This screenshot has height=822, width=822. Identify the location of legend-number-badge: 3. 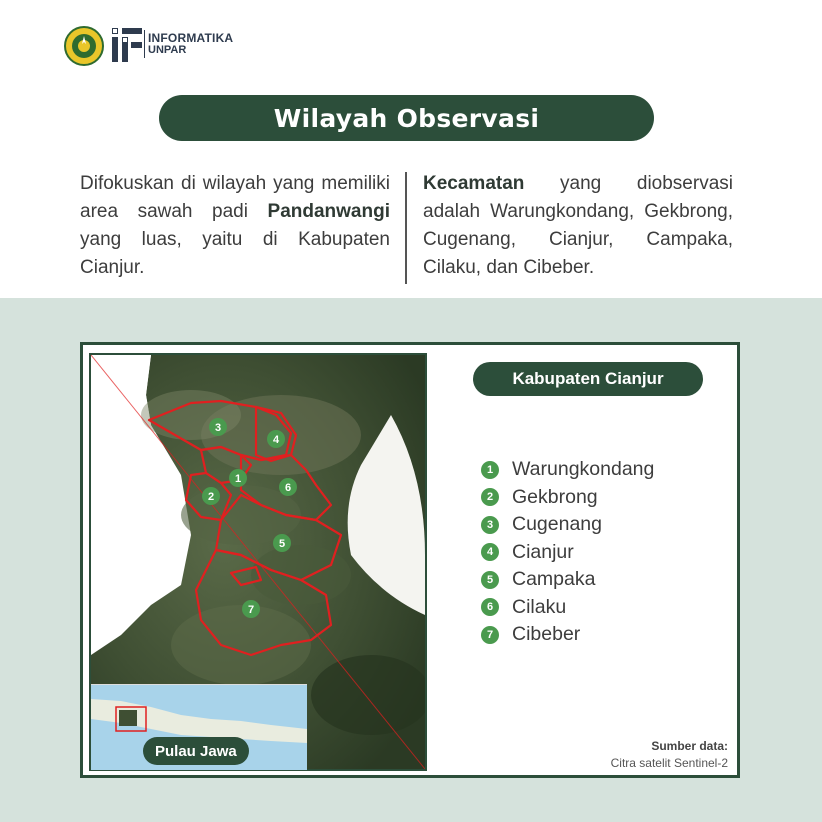
(490, 524).